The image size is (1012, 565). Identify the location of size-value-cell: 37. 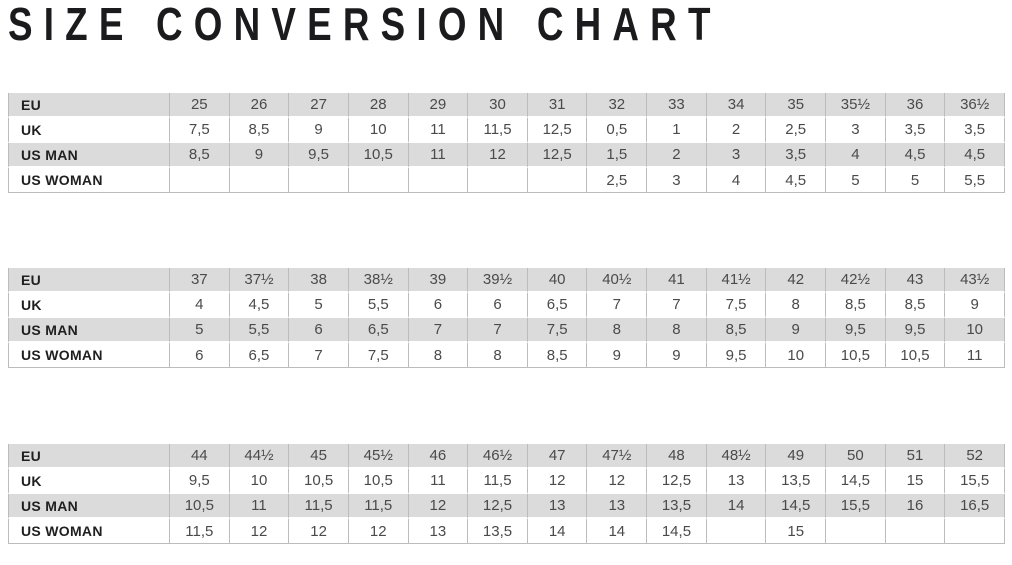
(200, 280).